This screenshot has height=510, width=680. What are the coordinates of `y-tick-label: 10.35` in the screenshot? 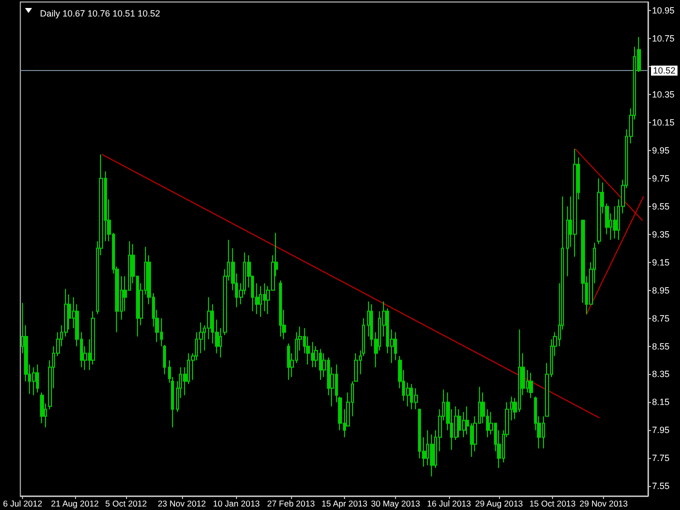 It's located at (663, 94).